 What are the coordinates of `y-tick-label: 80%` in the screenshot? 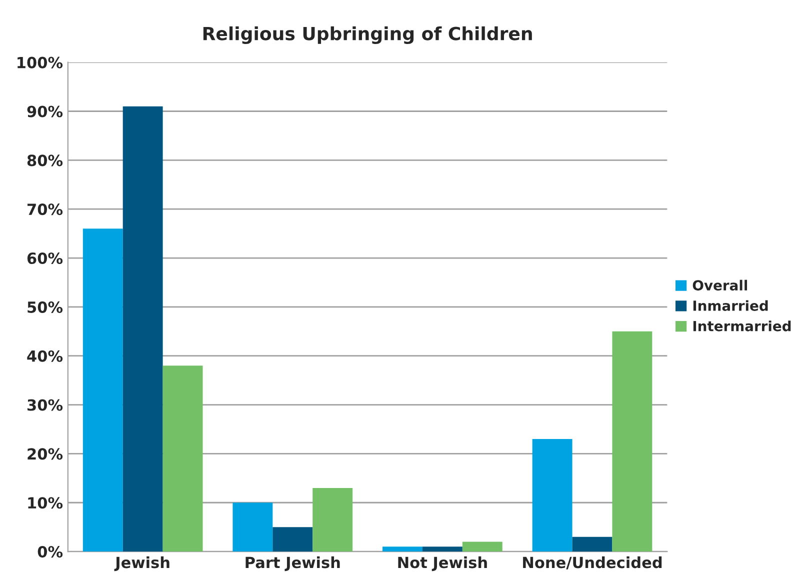 It's located at (45, 160).